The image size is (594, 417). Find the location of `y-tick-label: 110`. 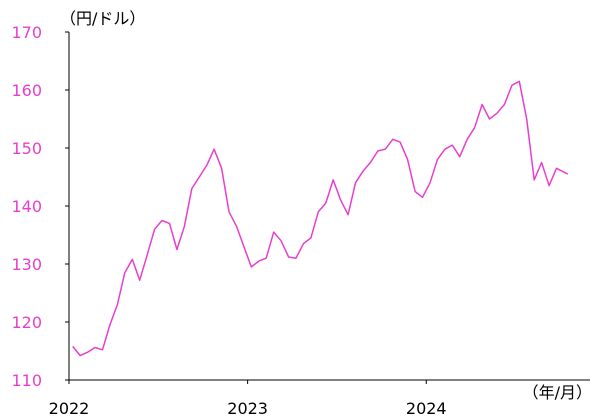

y-tick-label: 110 is located at coordinates (26, 380).